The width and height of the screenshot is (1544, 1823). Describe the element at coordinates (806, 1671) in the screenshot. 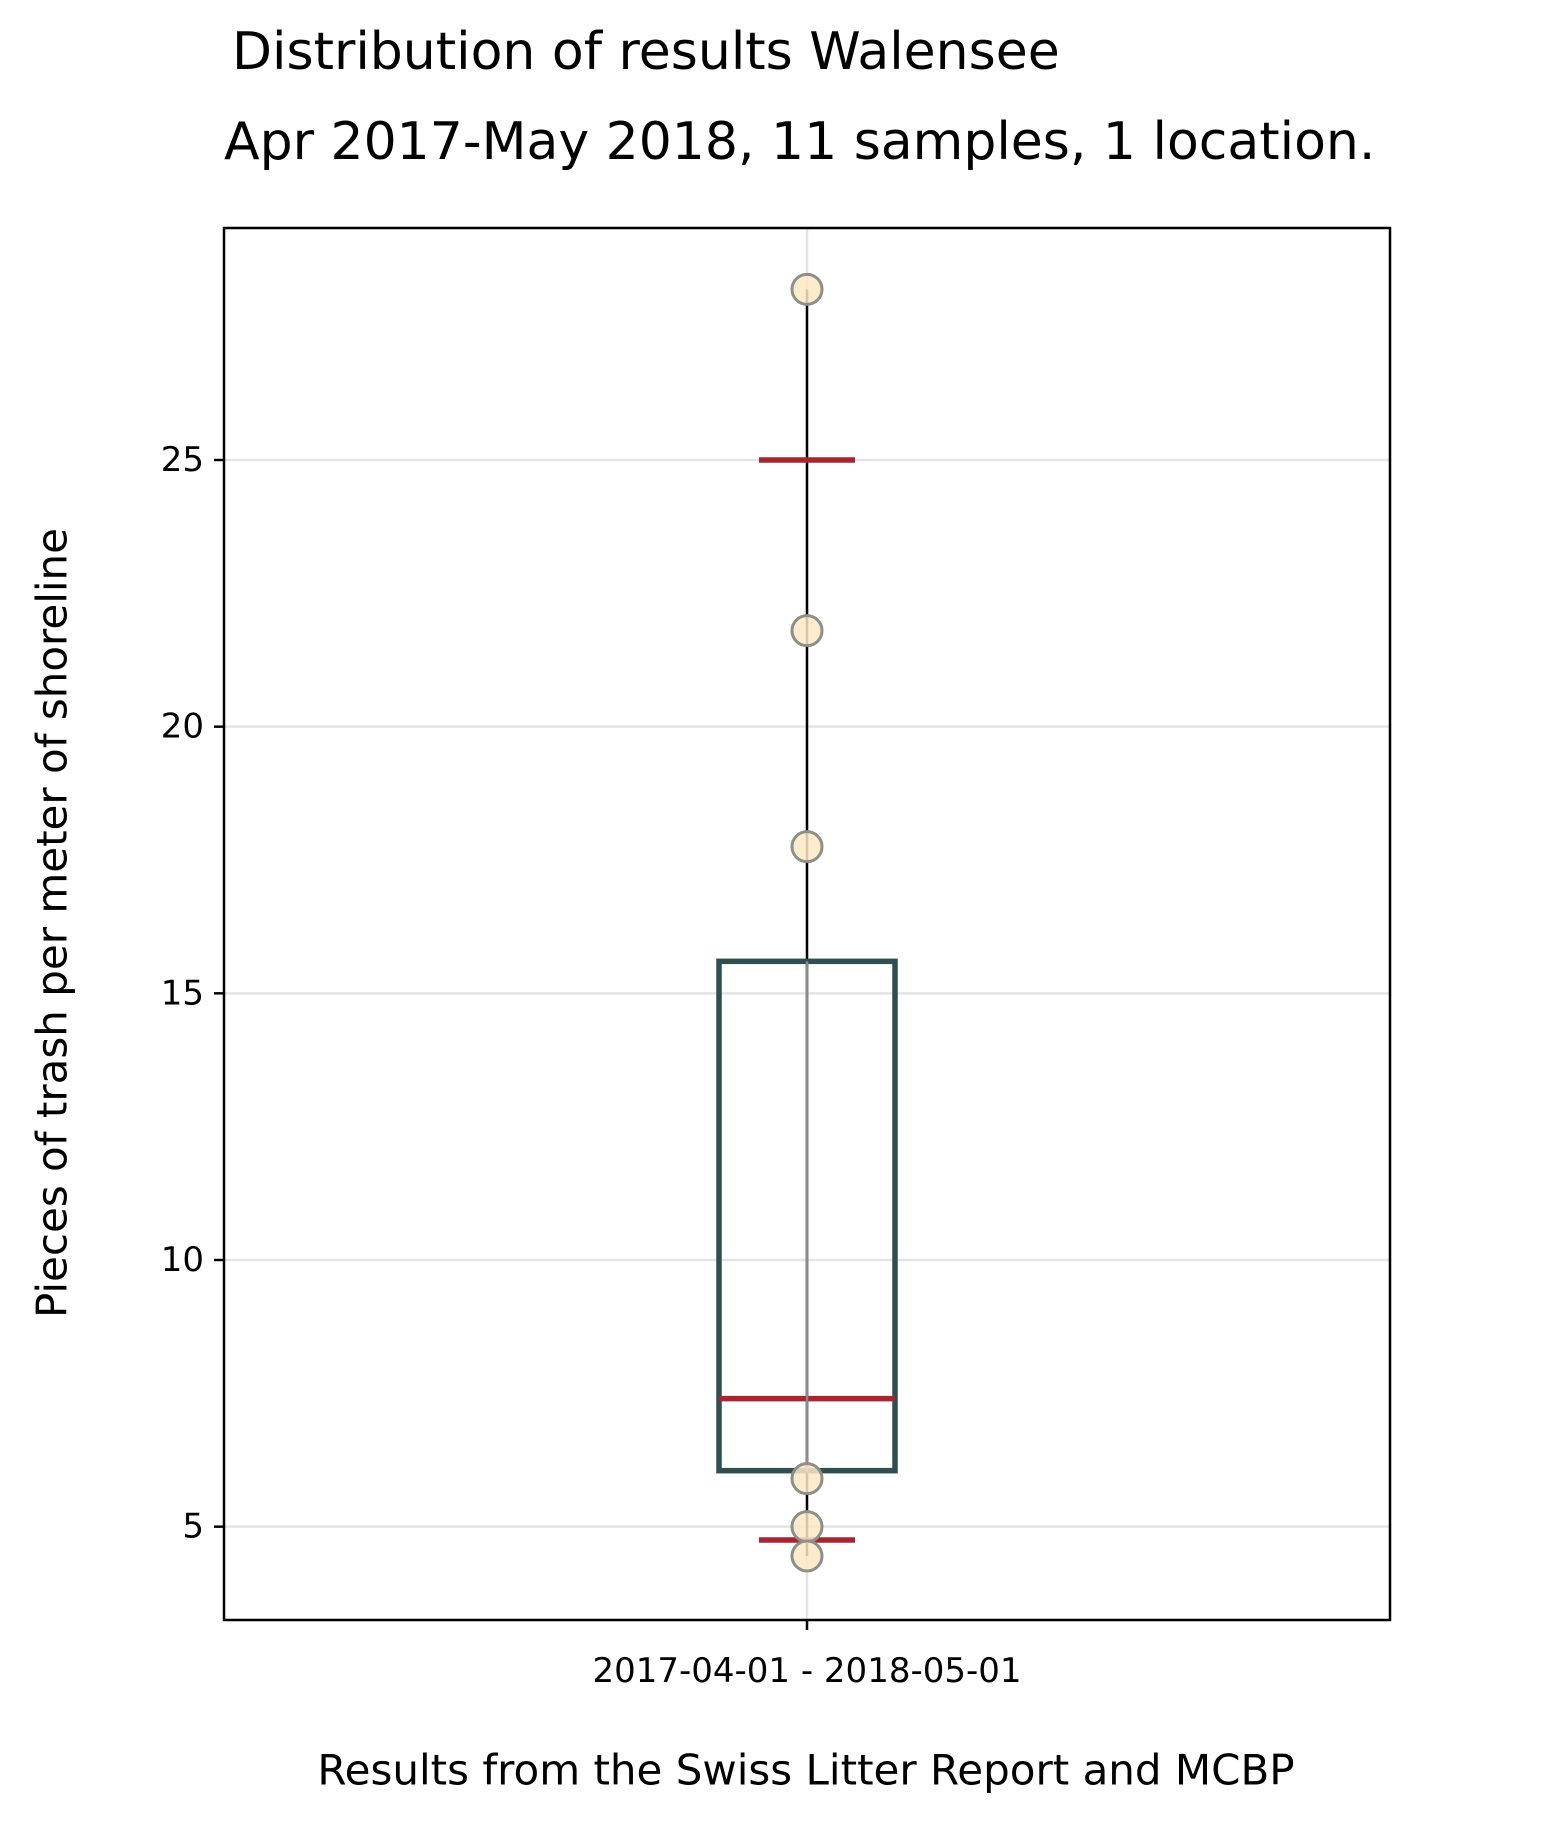

I see `x-tick-label: 2017-04-01 - 2018-05-01` at that location.